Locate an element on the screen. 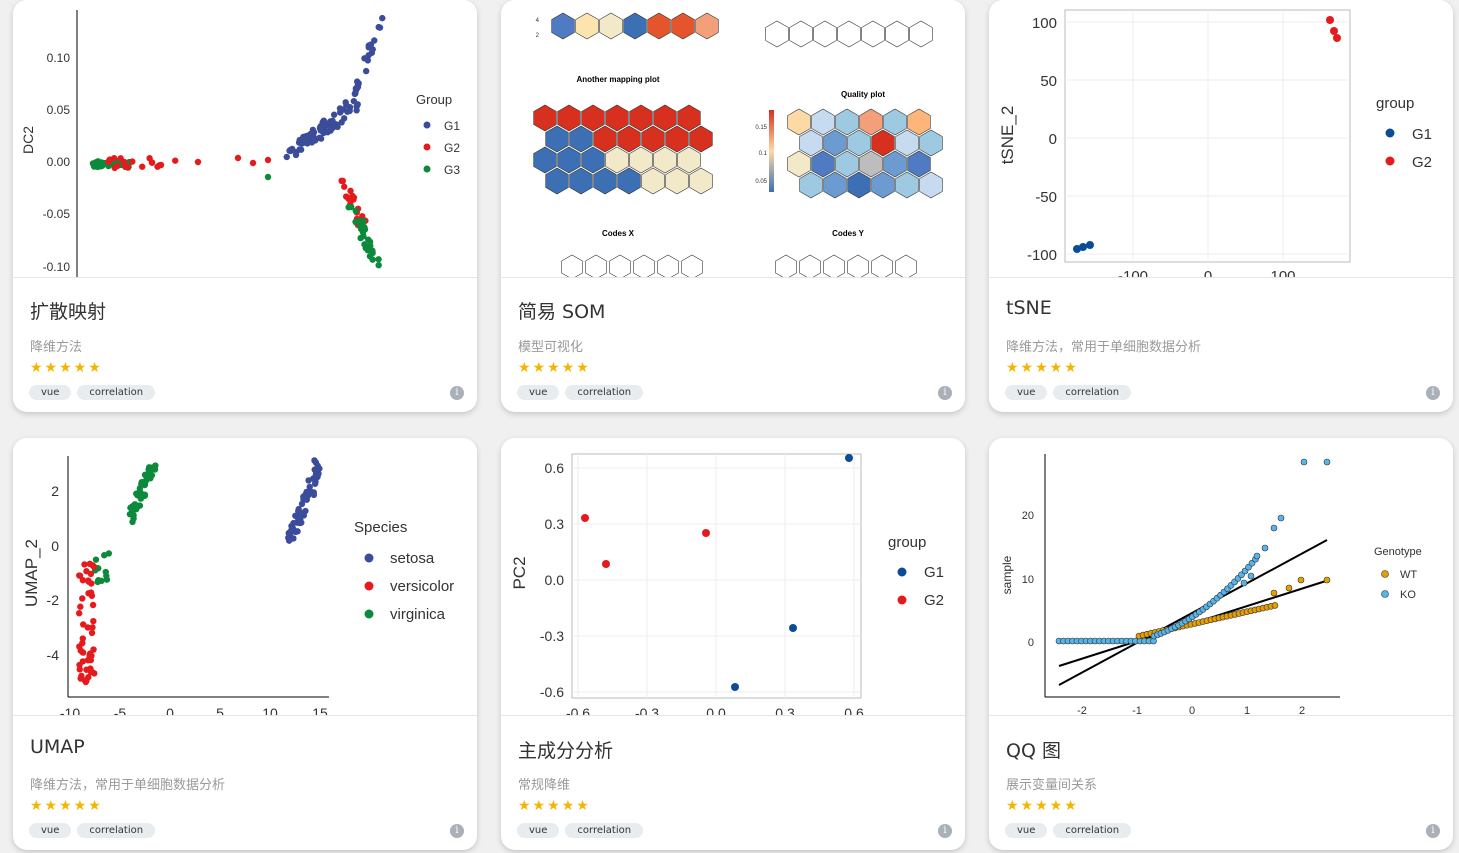 This screenshot has width=1459, height=853. scale-tick: 2 is located at coordinates (538, 36).